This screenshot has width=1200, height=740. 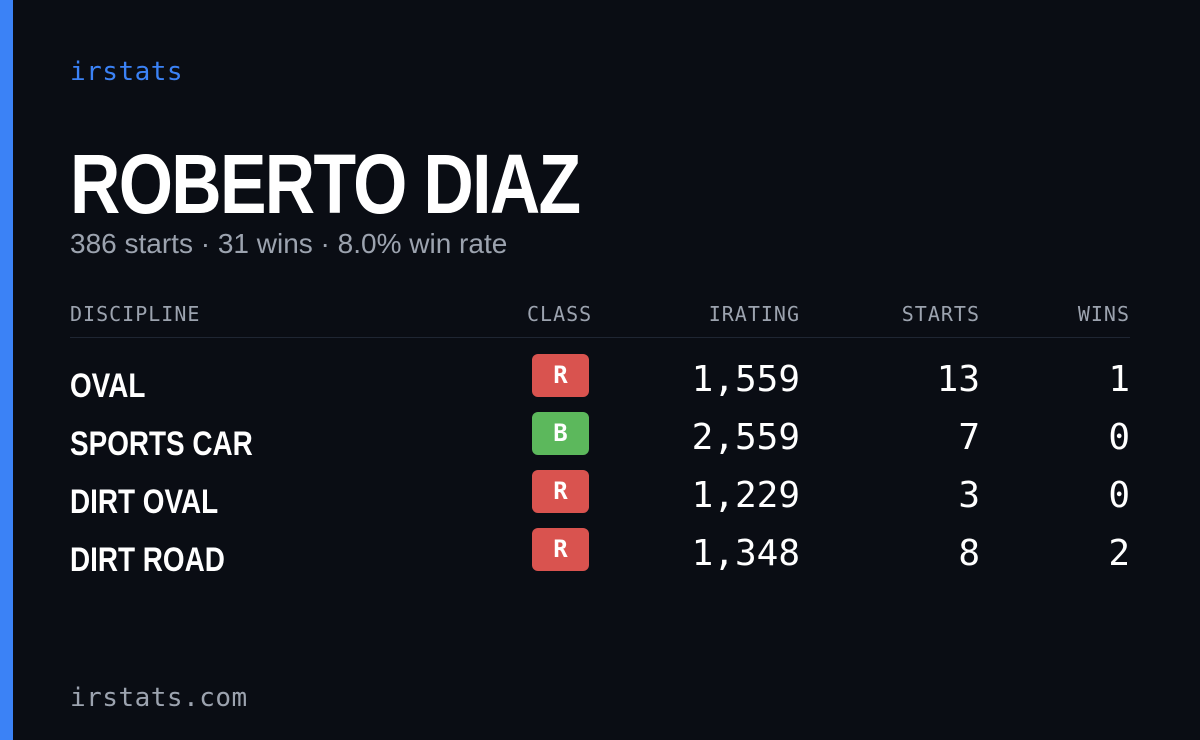 What do you see at coordinates (161, 444) in the screenshot?
I see `discipline-name: SPORTS CAR` at bounding box center [161, 444].